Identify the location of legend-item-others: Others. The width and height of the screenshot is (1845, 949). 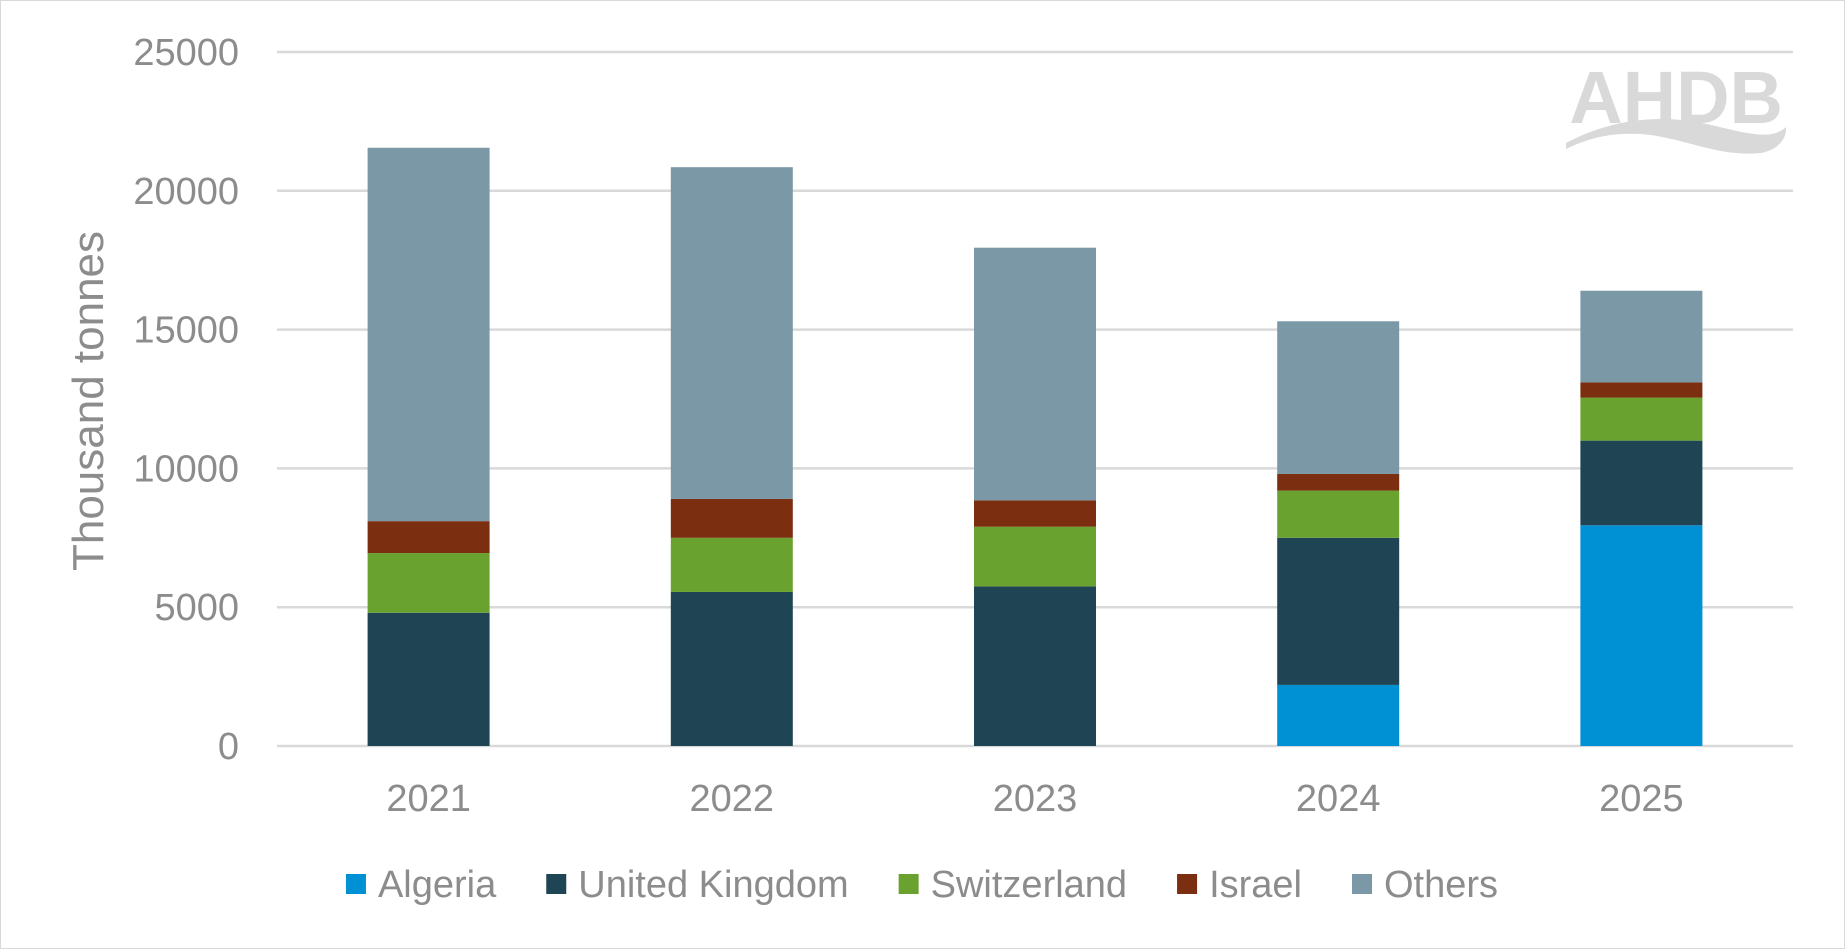
(1424, 885).